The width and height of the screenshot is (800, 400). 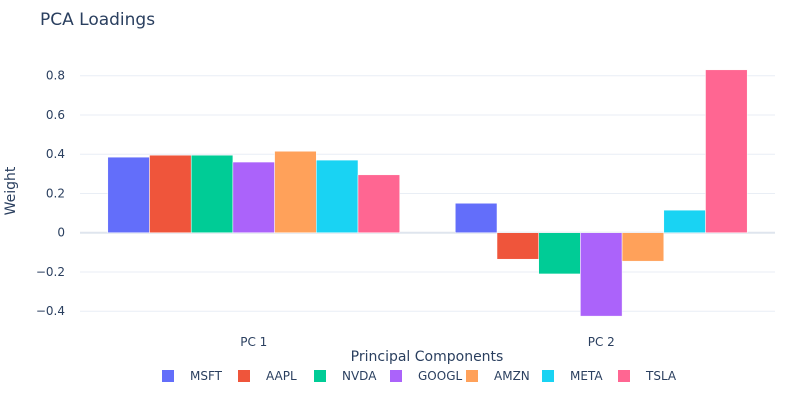 What do you see at coordinates (253, 342) in the screenshot?
I see `x-tick-label: PC 1` at bounding box center [253, 342].